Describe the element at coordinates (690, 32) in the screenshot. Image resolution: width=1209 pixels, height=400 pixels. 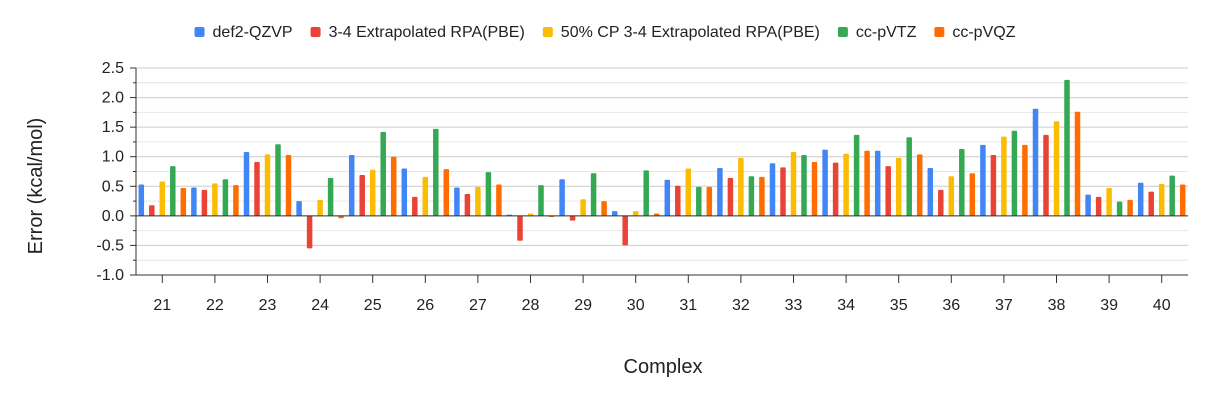
I see `legend-item-label: 50% CP 3-4 Extrapolated RPA(PBE)` at that location.